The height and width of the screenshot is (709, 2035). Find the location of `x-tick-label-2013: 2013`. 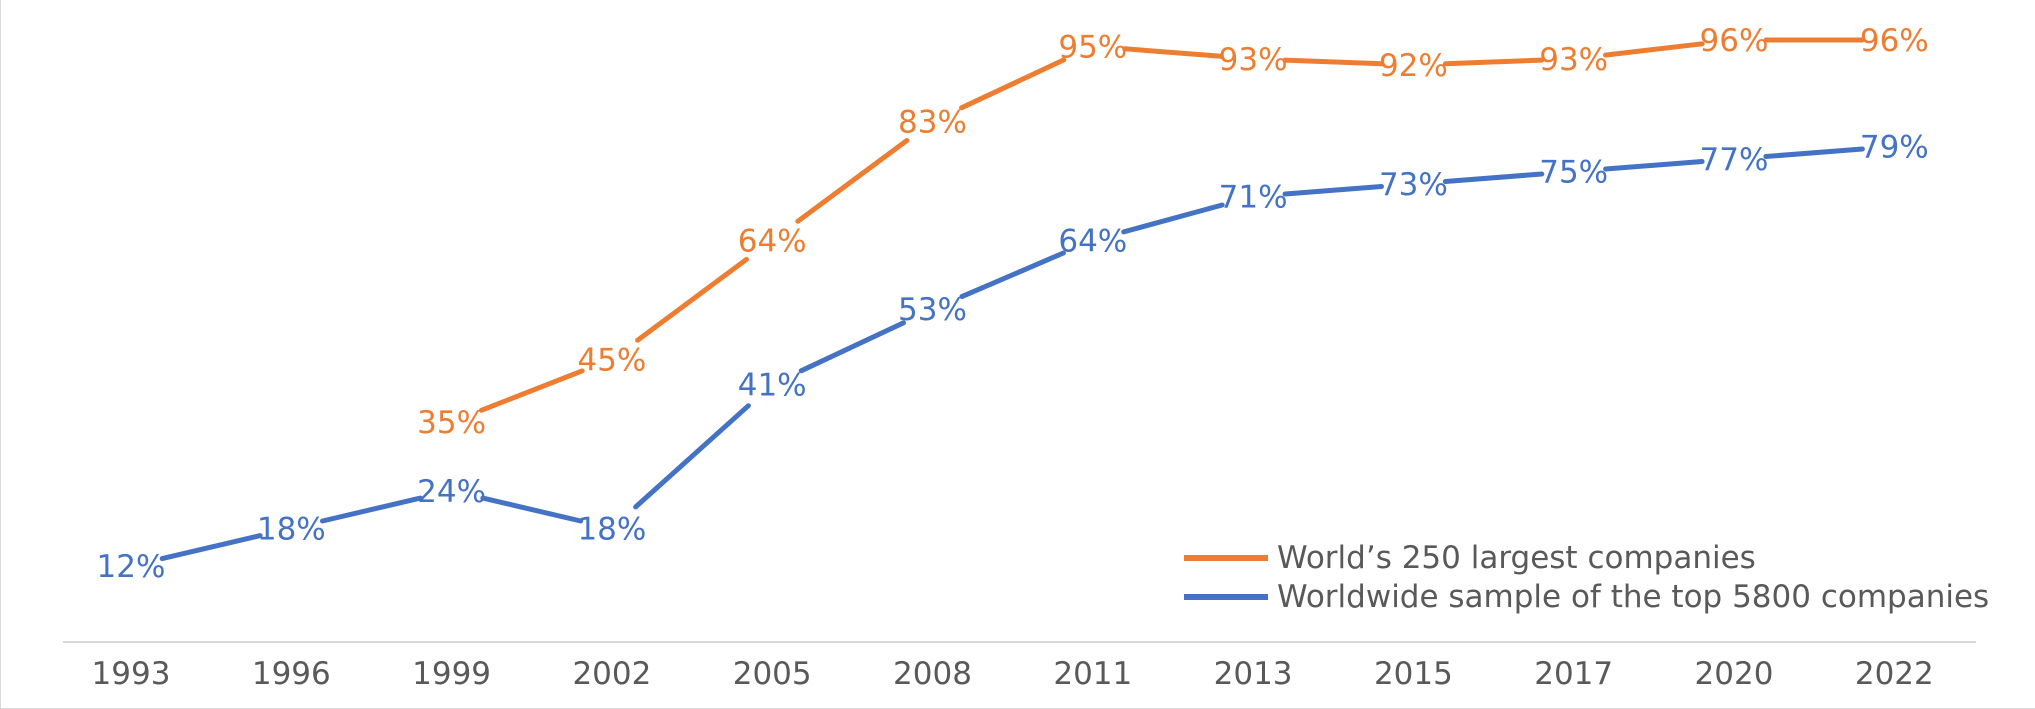

x-tick-label-2013: 2013 is located at coordinates (1253, 674).